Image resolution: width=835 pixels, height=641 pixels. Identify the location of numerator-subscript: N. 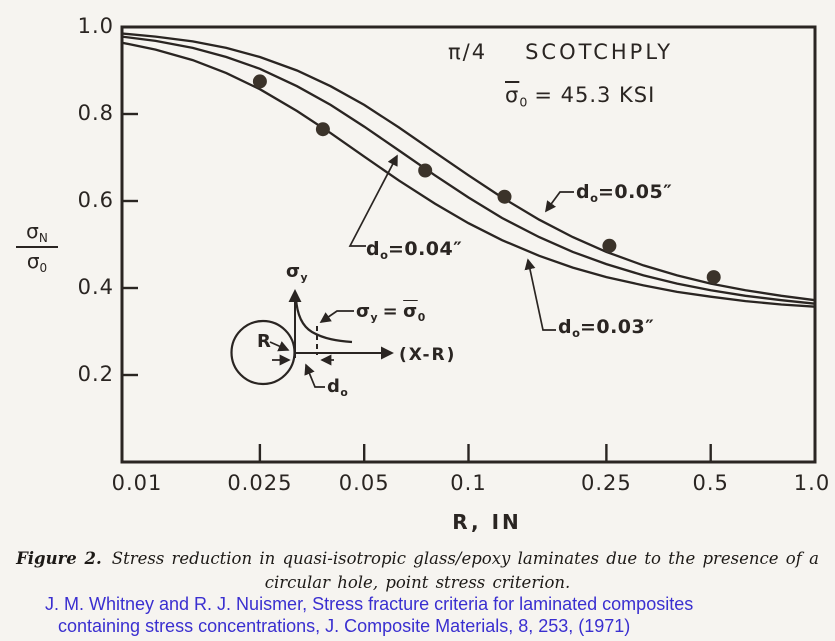
(43, 238).